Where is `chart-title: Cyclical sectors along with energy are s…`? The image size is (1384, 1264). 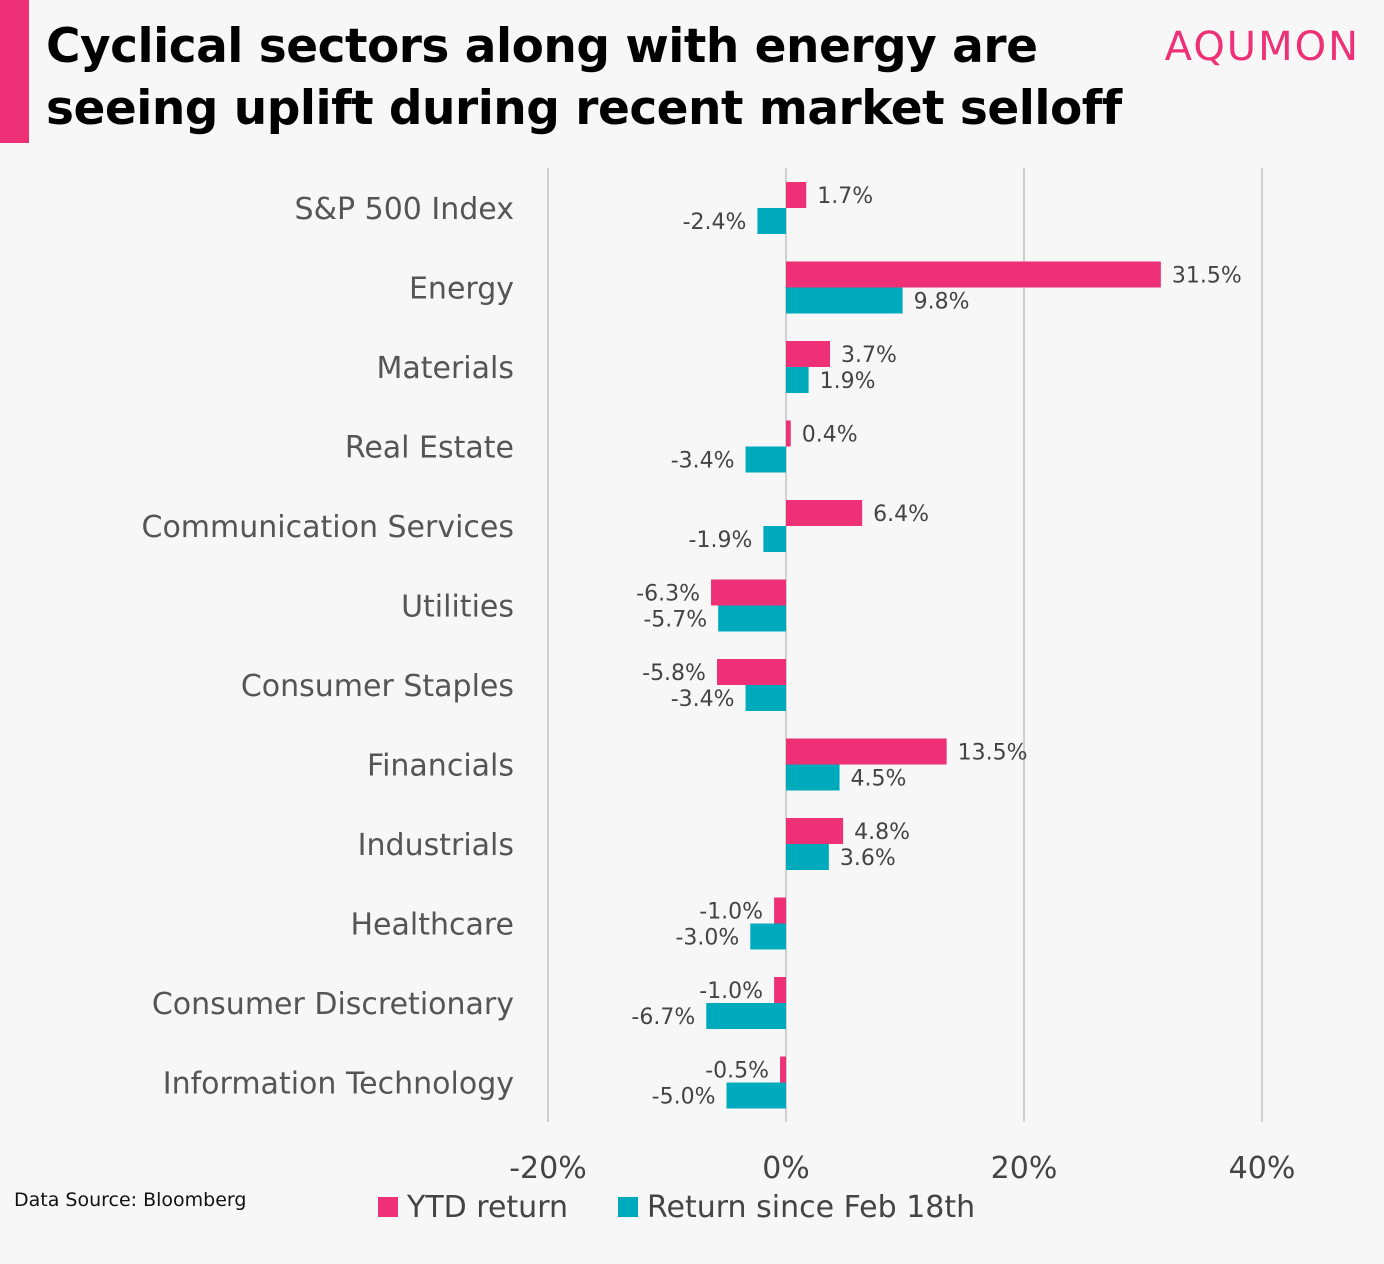
chart-title: Cyclical sectors along with energy are s… is located at coordinates (586, 78).